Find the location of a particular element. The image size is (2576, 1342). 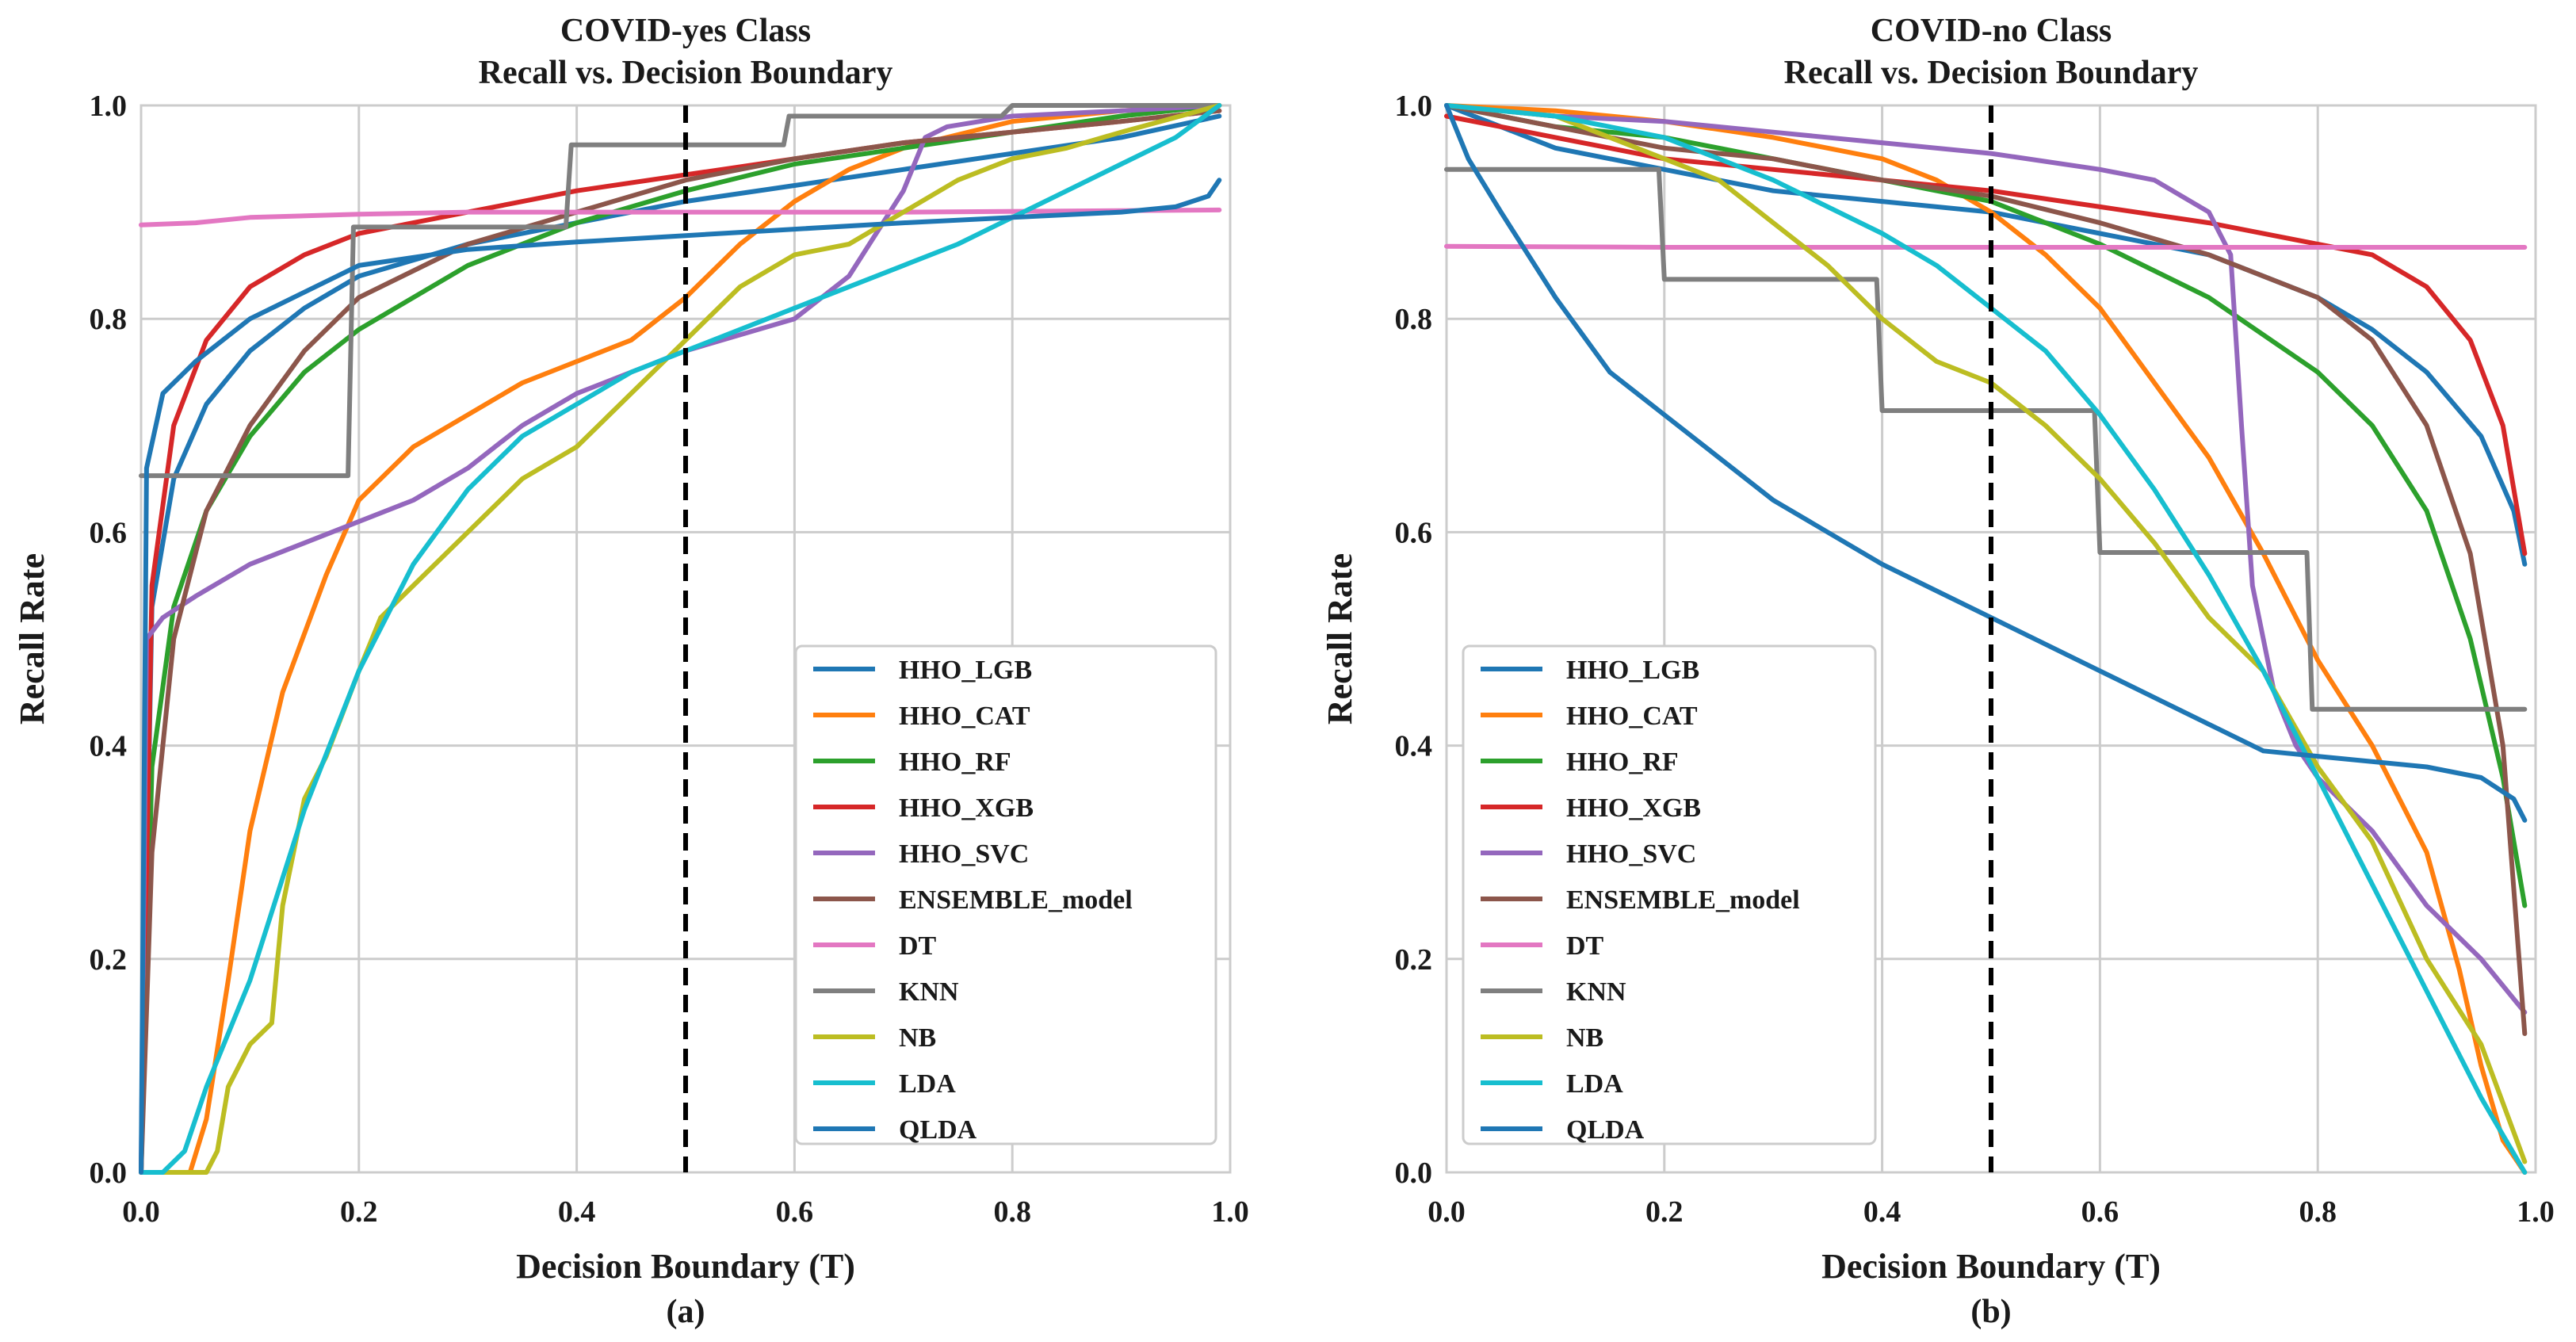

y-axis-label: Recall Rate is located at coordinates (1339, 639).